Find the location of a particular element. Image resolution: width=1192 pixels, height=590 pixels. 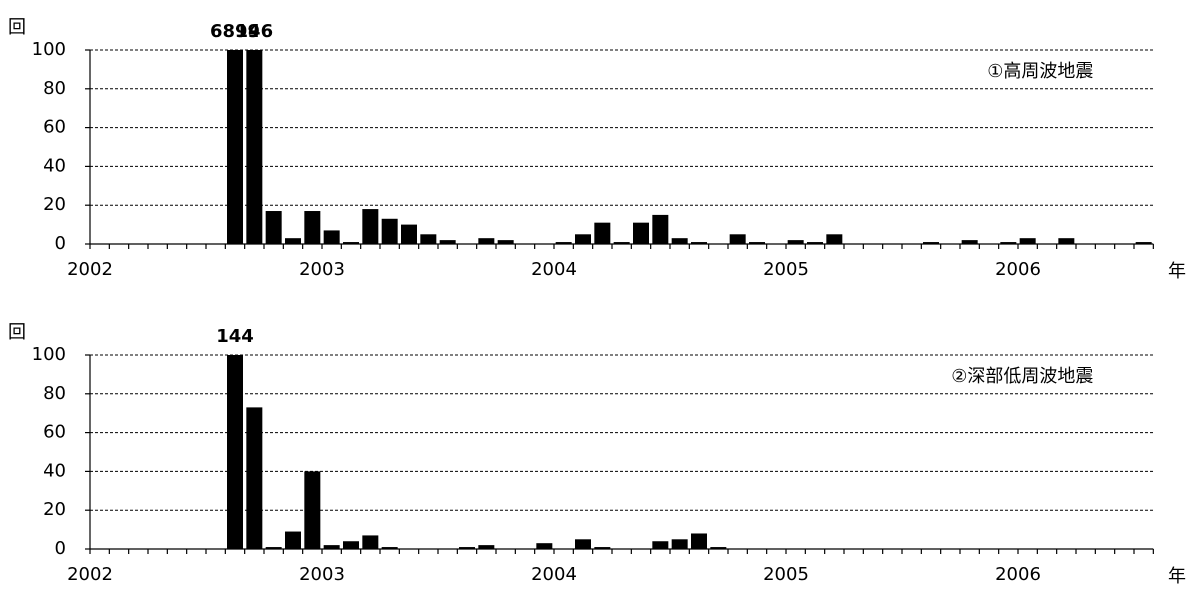

data-label: 146 is located at coordinates (255, 31).